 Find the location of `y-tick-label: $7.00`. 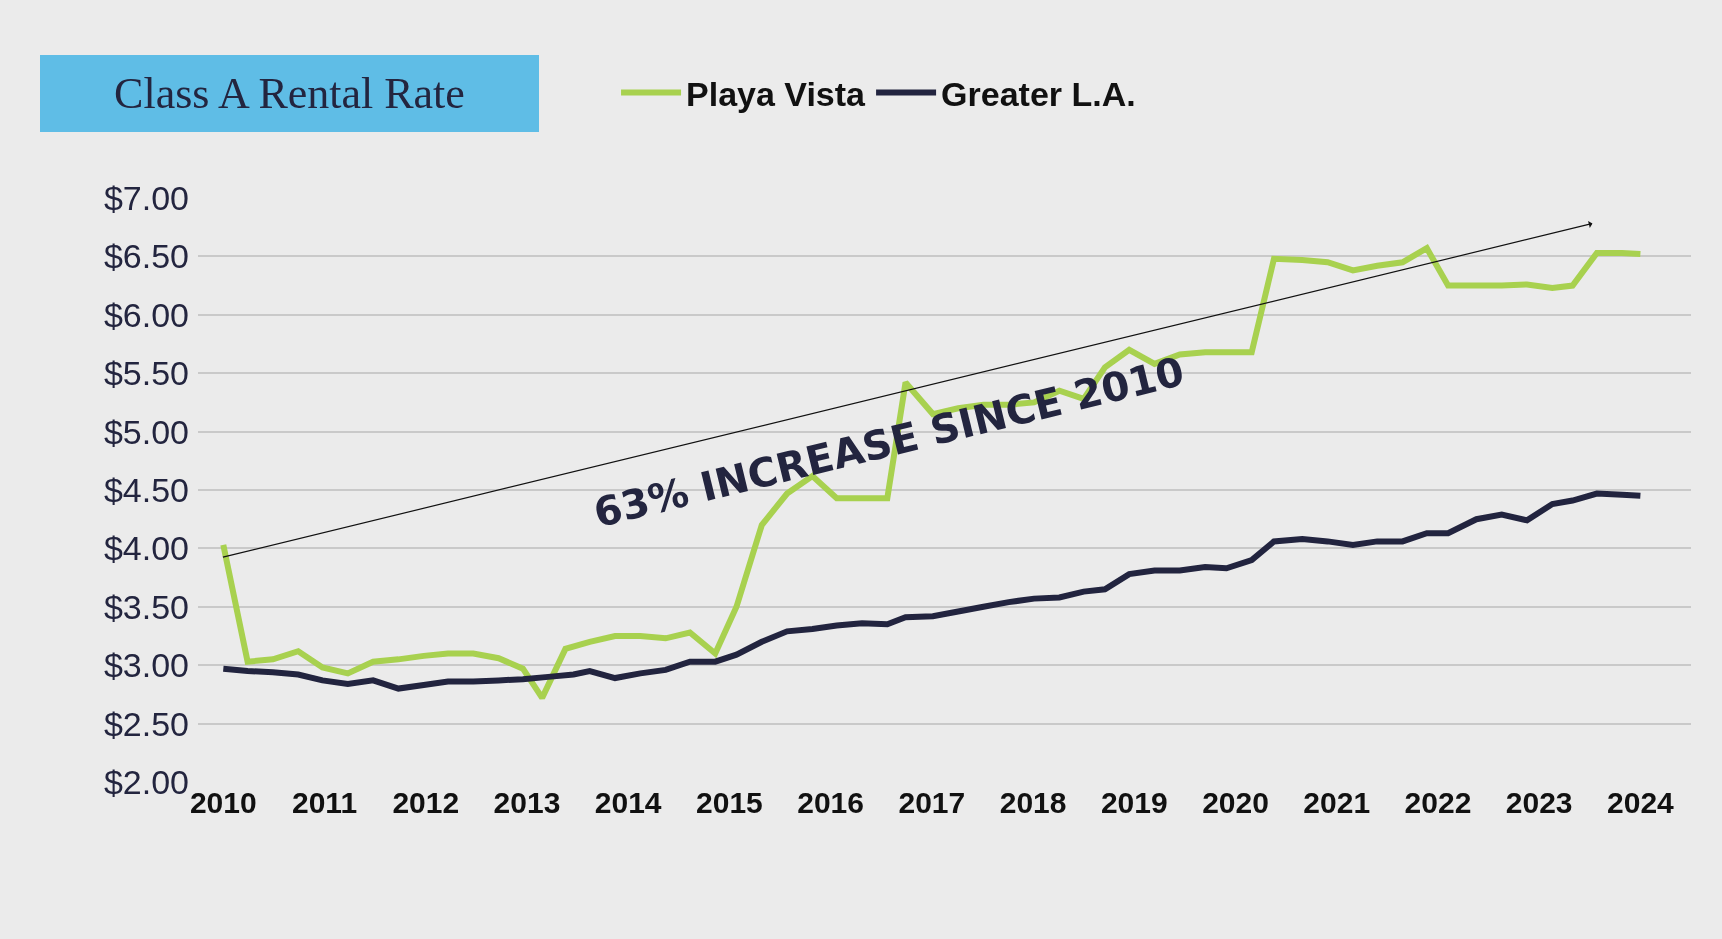

y-tick-label: $7.00 is located at coordinates (146, 197).